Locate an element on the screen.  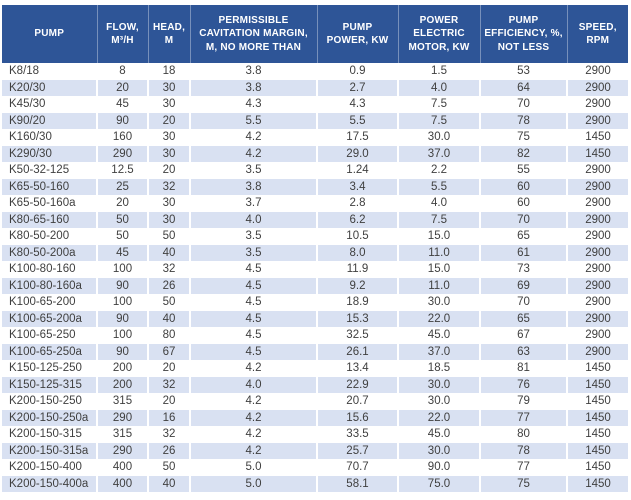
cell-pump: K65-50-160a is located at coordinates (49, 203).